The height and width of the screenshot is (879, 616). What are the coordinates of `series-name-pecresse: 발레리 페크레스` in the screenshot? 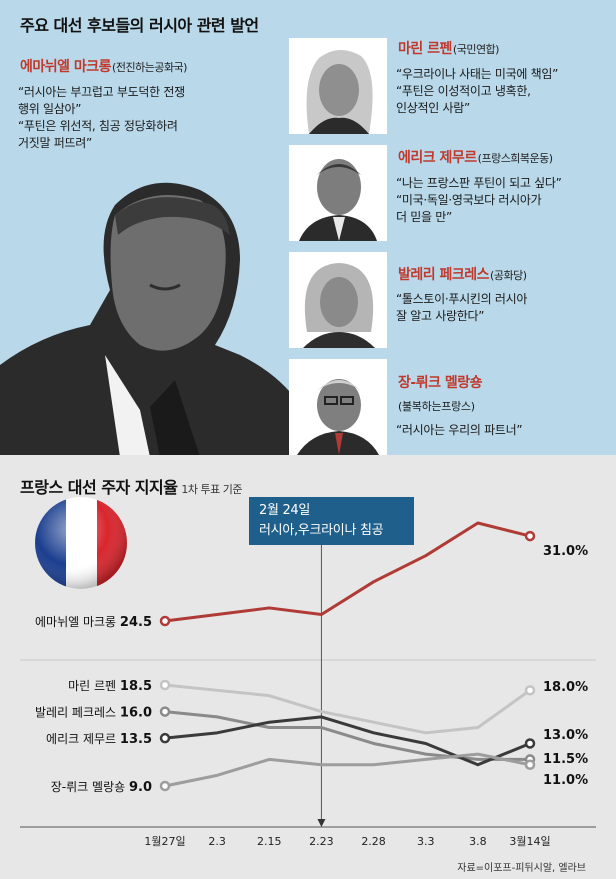 It's located at (77, 713).